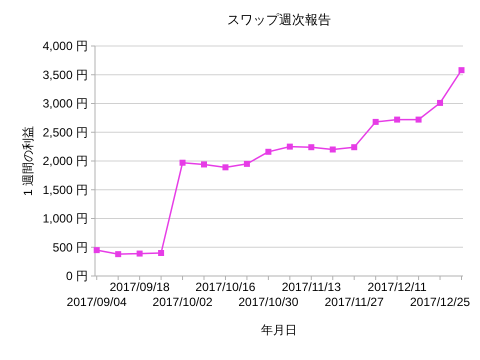  What do you see at coordinates (140, 287) in the screenshot?
I see `x-tick-label: 2017/09/18` at bounding box center [140, 287].